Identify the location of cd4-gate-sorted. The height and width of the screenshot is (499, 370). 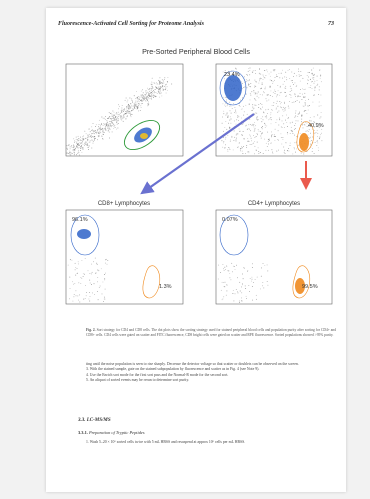
(301, 282).